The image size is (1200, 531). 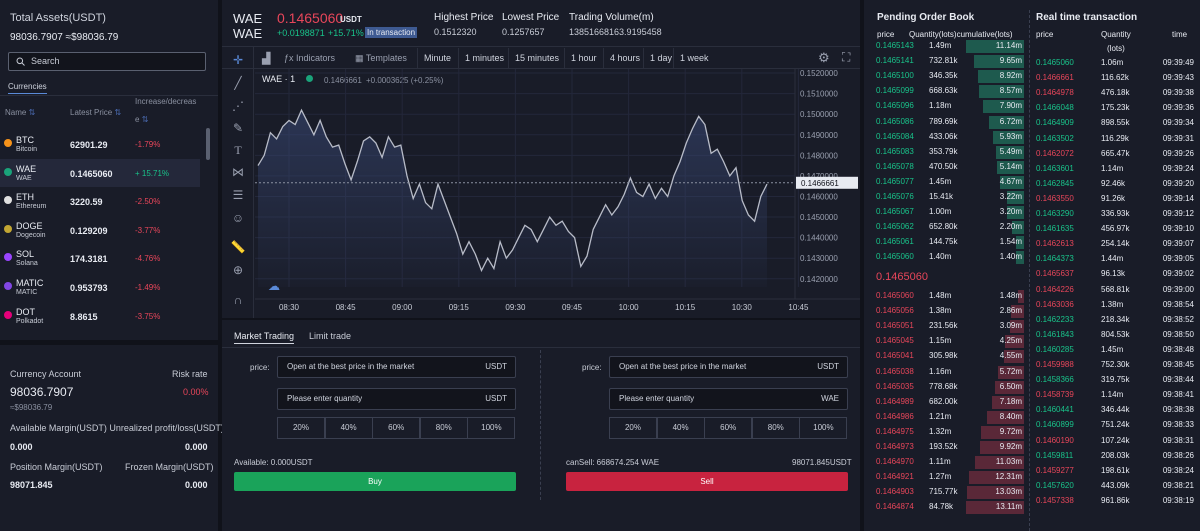 What do you see at coordinates (1115, 214) in the screenshot?
I see `trade-row: 0.1463290 336.93k 09:39:12` at bounding box center [1115, 214].